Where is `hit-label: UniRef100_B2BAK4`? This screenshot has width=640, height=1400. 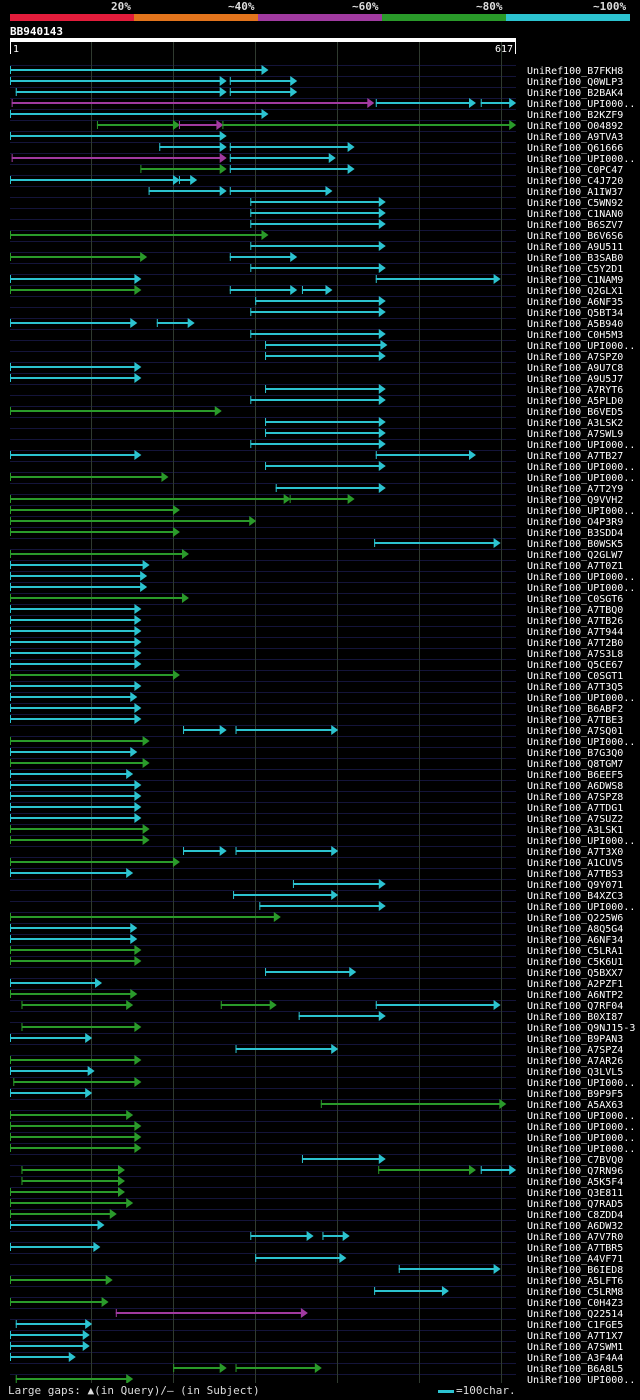 hit-label: UniRef100_B2BAK4 is located at coordinates (575, 93).